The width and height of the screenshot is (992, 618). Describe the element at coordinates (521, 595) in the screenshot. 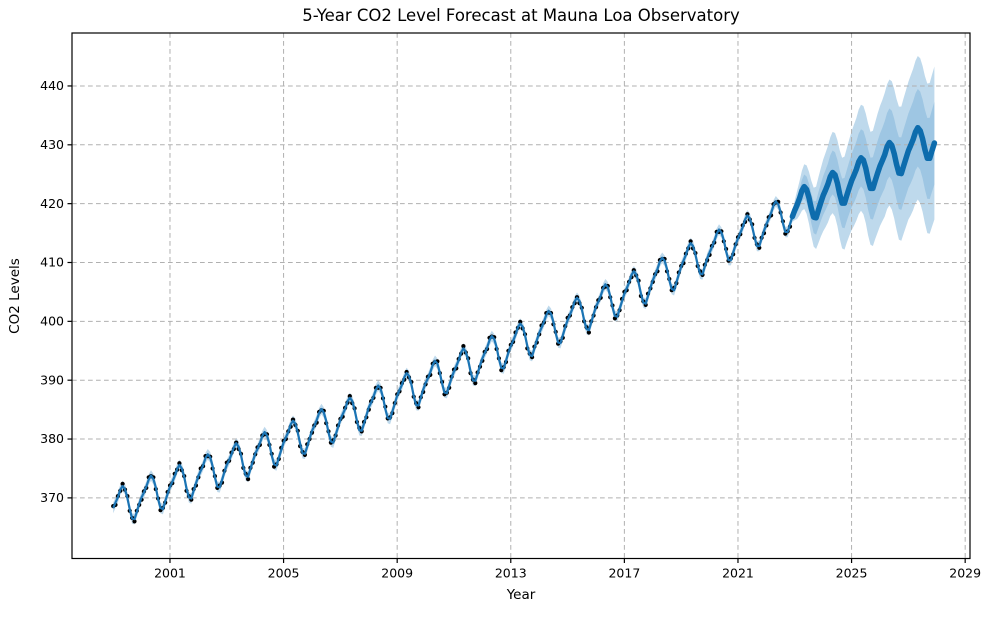

I see `x-axis-label: Year` at that location.